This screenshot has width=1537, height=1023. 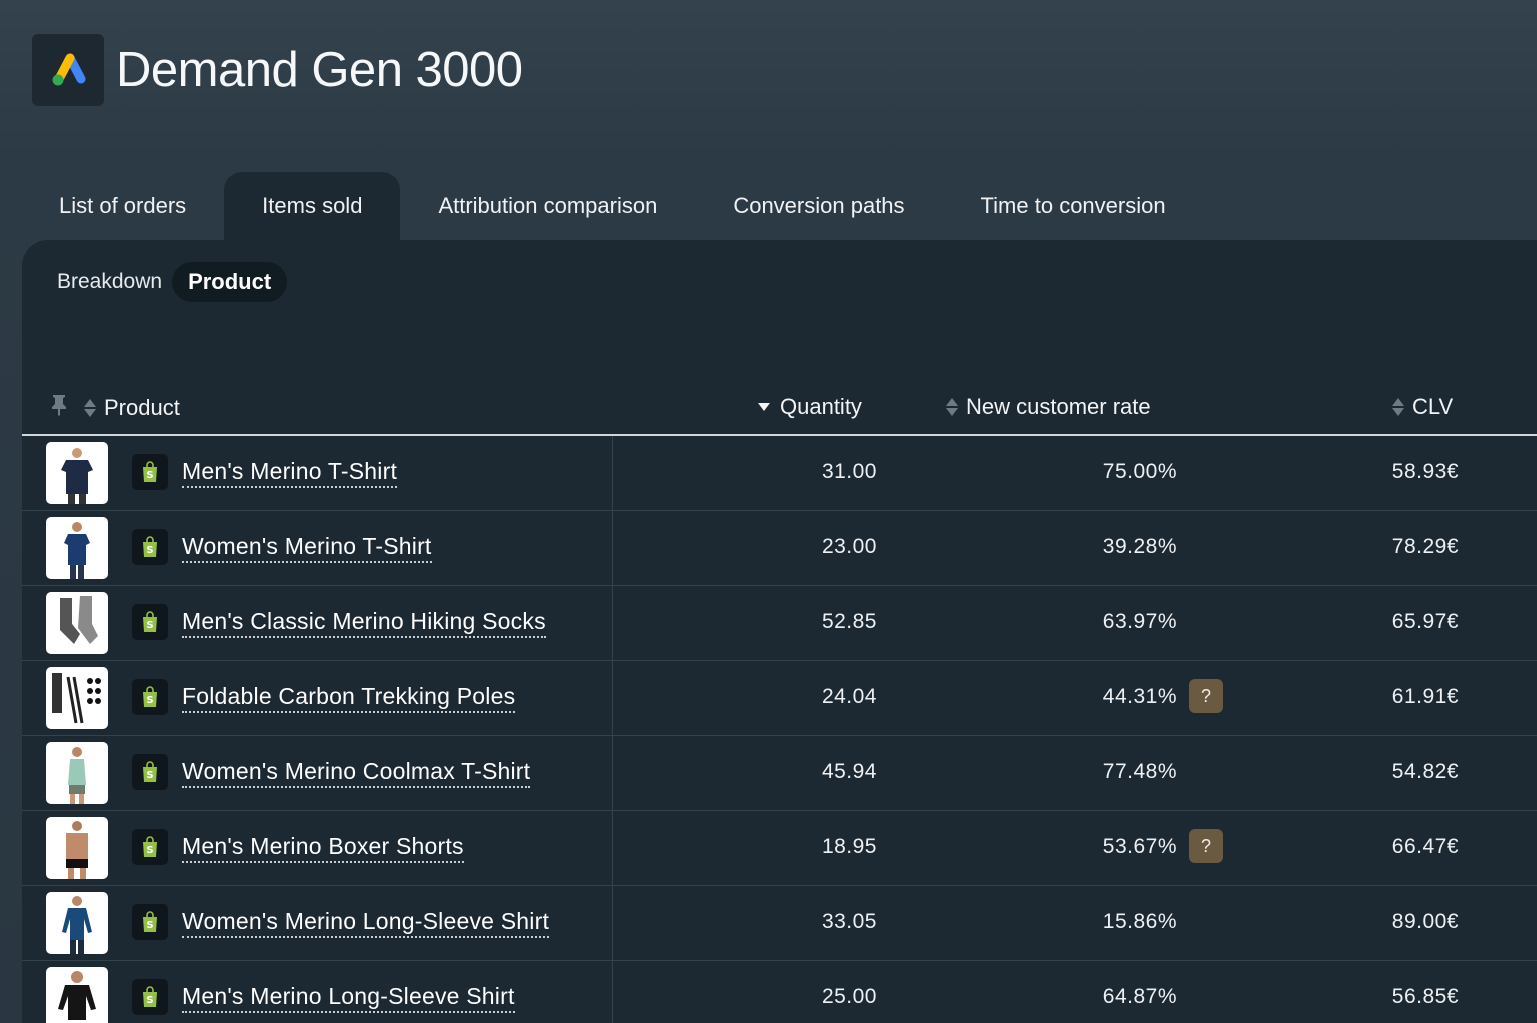 I want to click on new-customer-rate-cell: 75.00%, so click(x=1139, y=471).